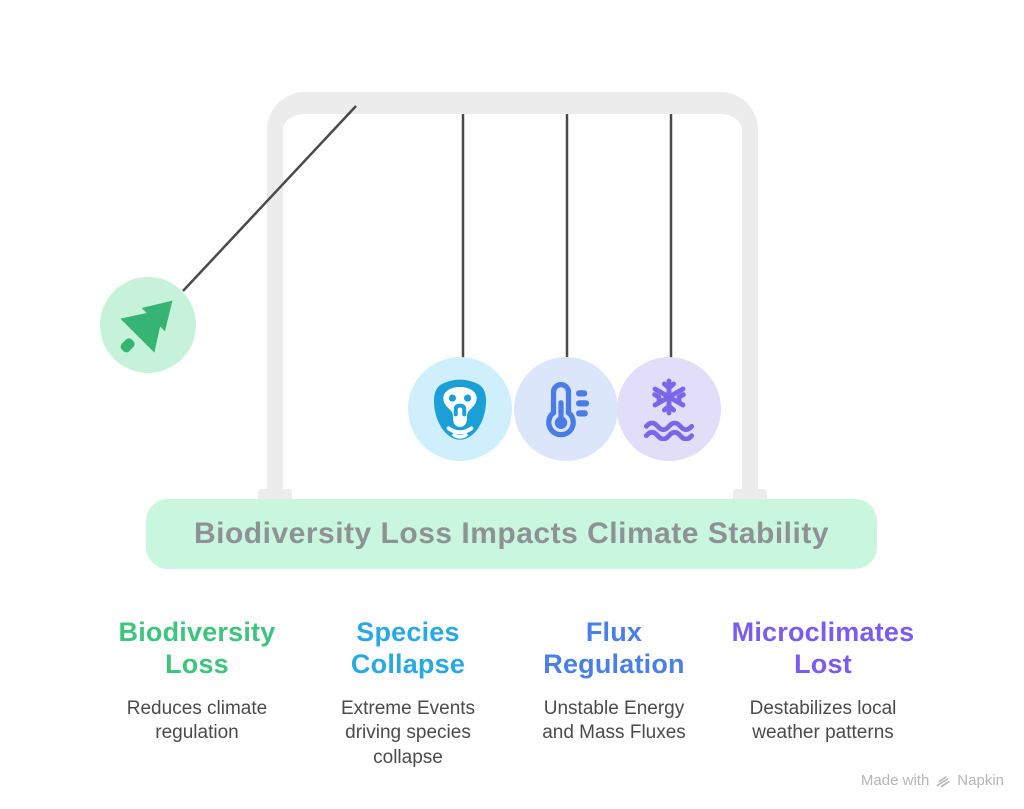  I want to click on ball-species-collapse, so click(460, 409).